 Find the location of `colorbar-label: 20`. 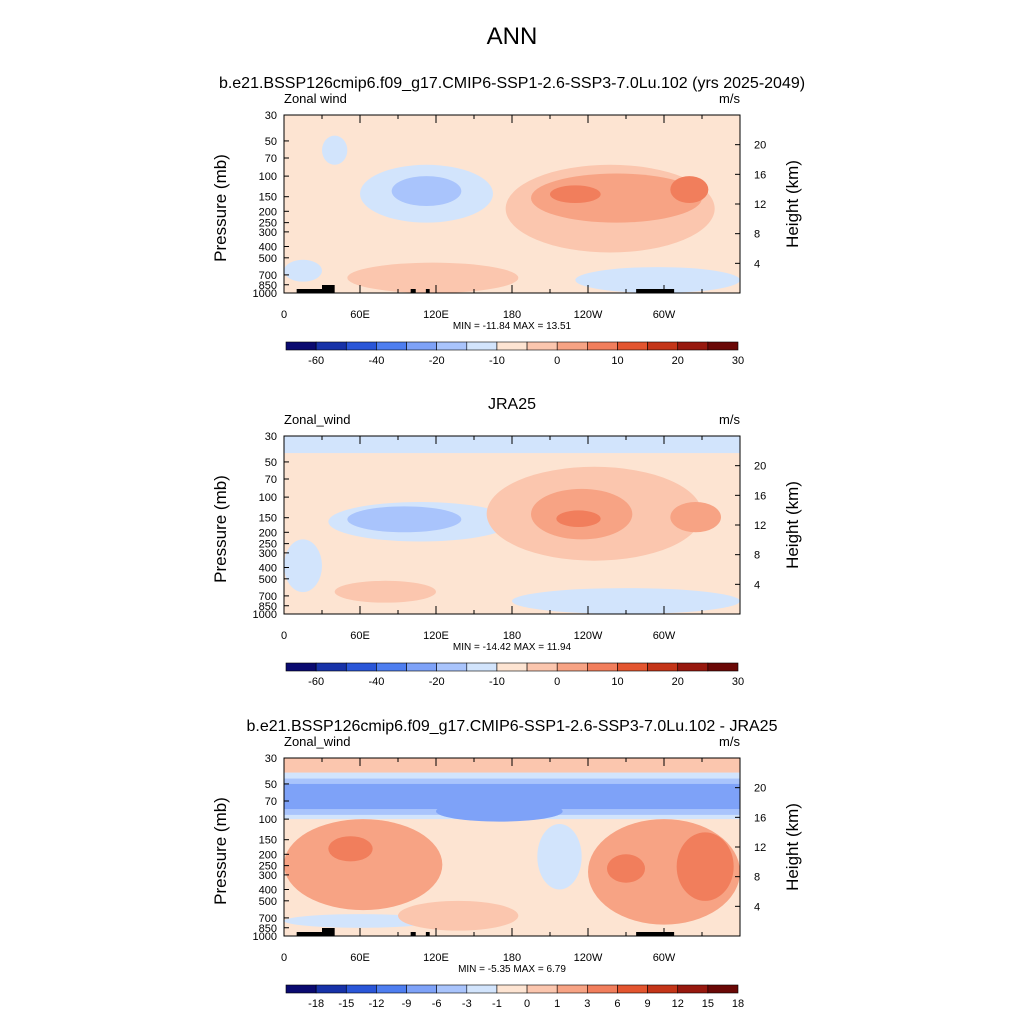

colorbar-label: 20 is located at coordinates (678, 682).